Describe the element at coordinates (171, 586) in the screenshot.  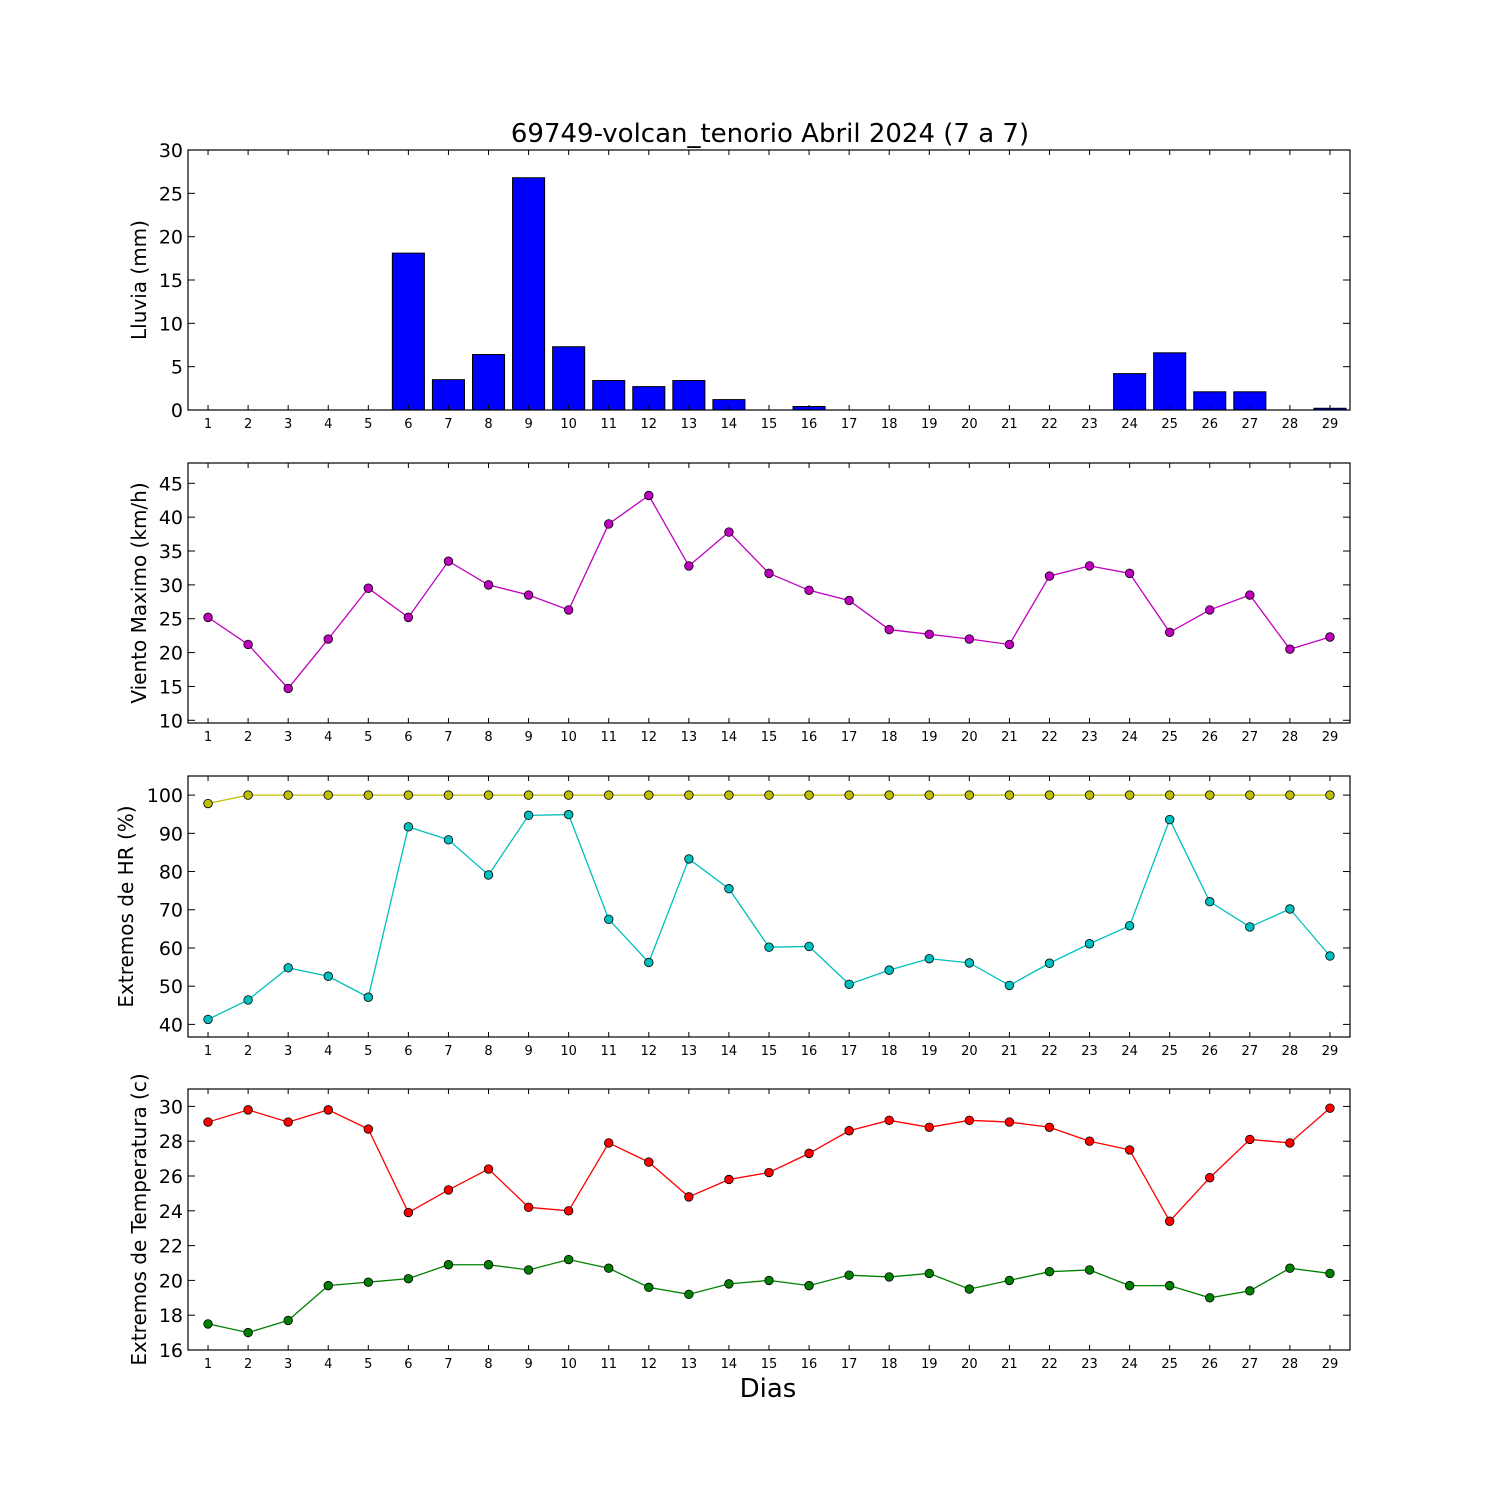
I see `ytick-label: 30` at that location.